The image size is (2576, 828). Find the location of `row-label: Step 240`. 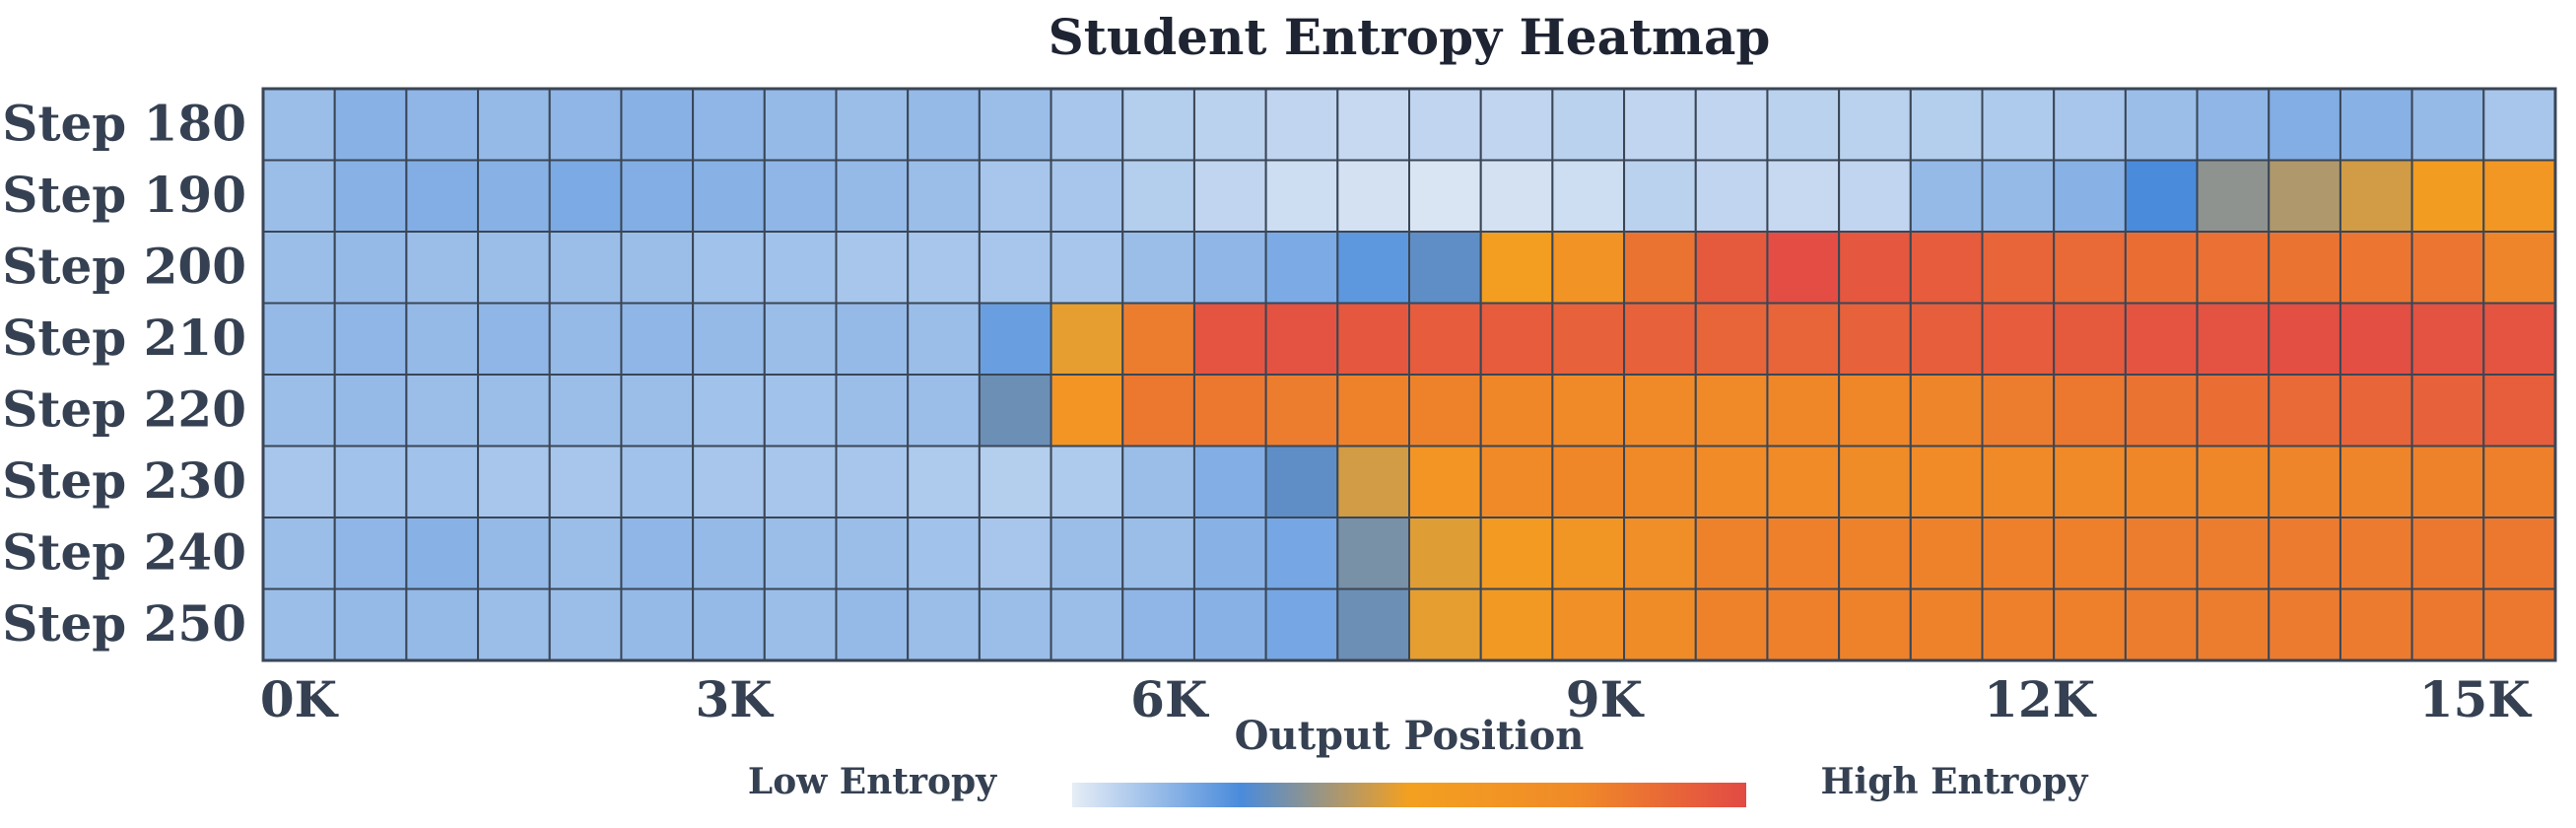

row-label: Step 240 is located at coordinates (124, 552).